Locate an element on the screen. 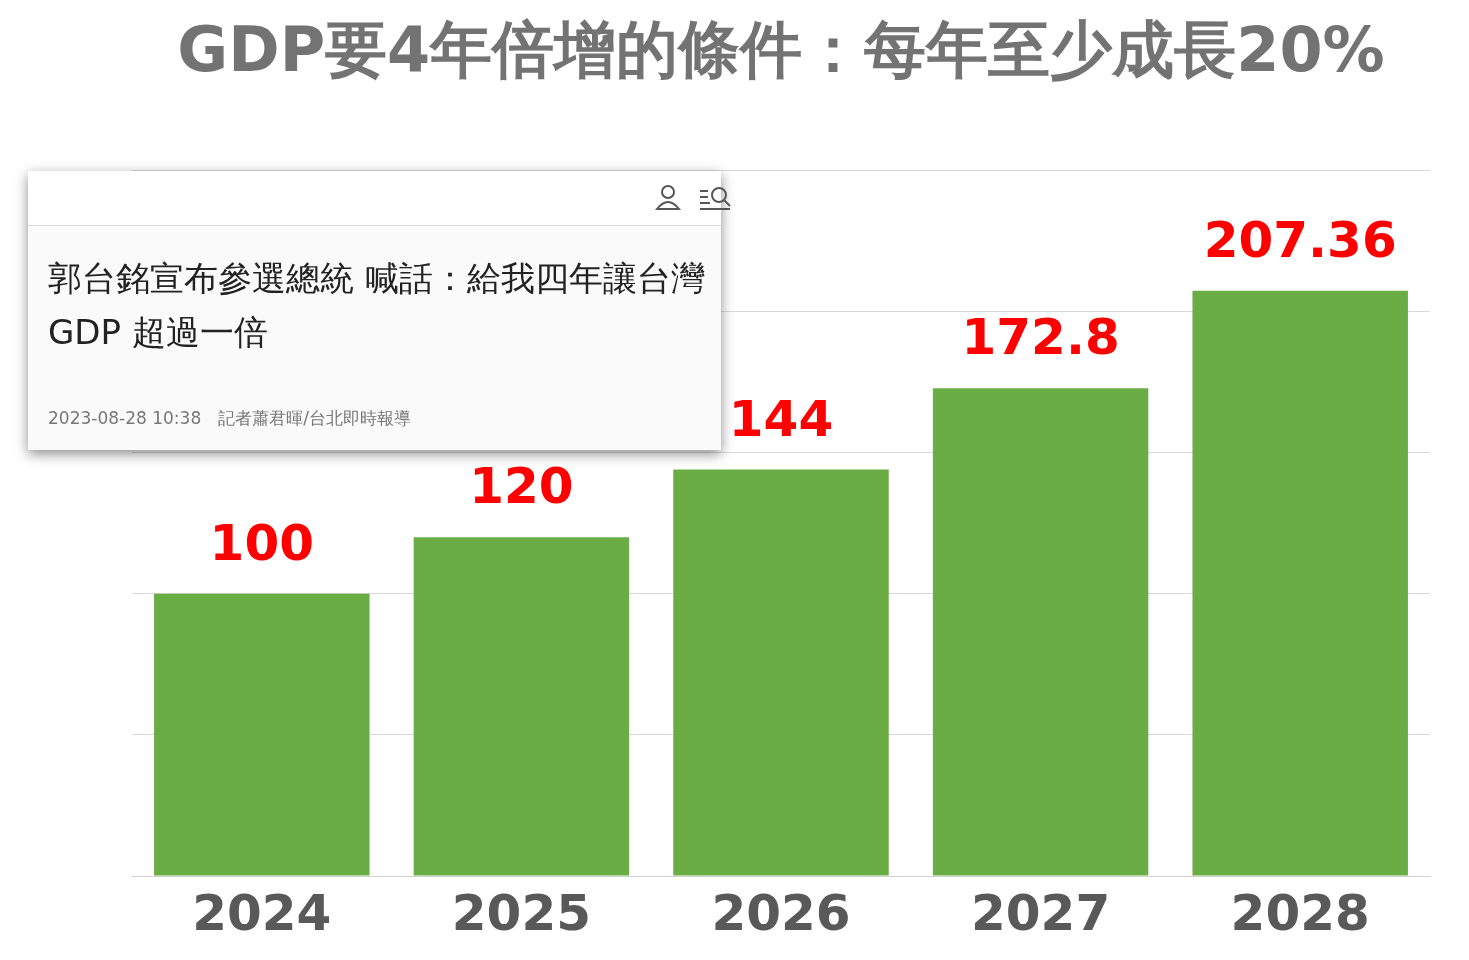  data-label: 172.8 is located at coordinates (1040, 337).